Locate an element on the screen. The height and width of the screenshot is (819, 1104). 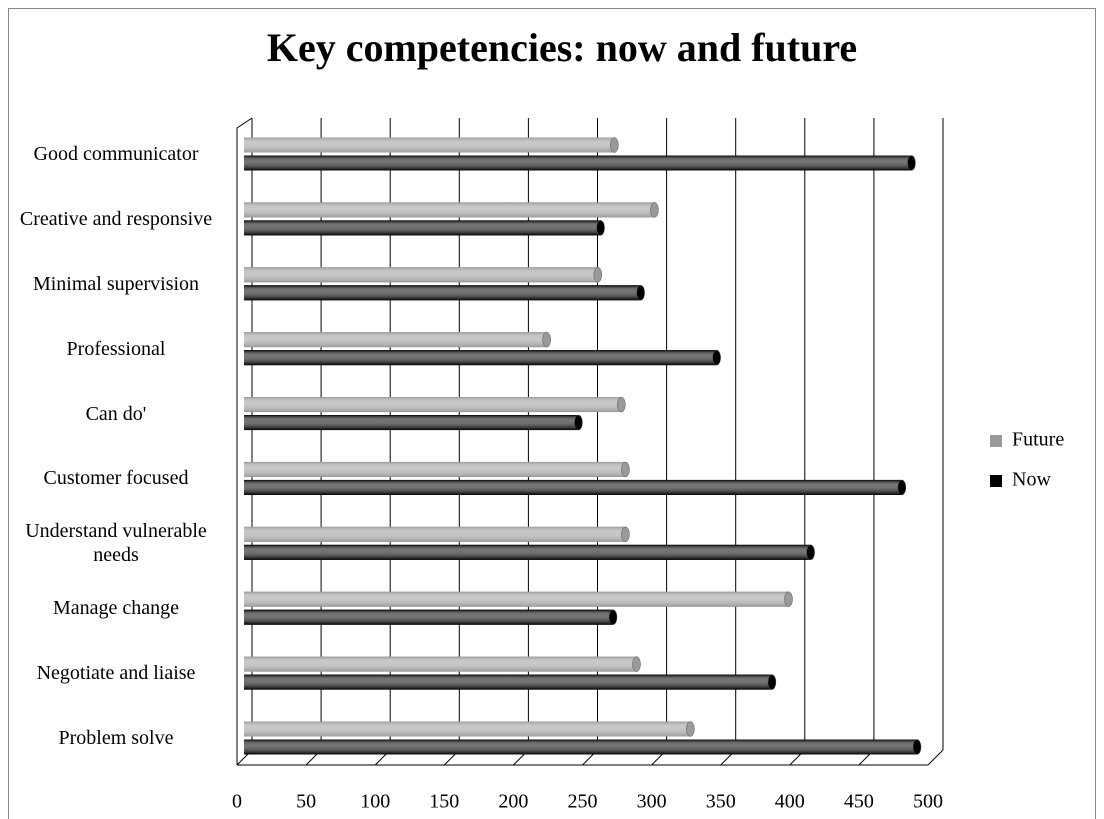
x-tick-label: 50 is located at coordinates (306, 802).